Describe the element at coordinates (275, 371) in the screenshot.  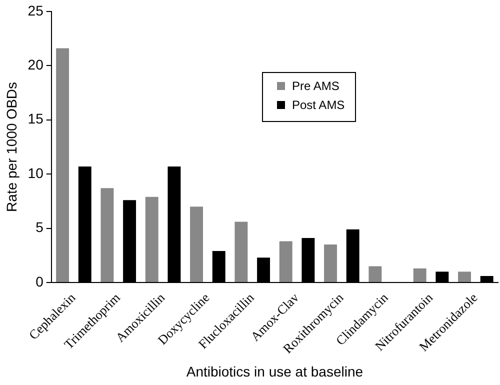
I see `x-axis-title: Antibiotics in use at baseline` at that location.